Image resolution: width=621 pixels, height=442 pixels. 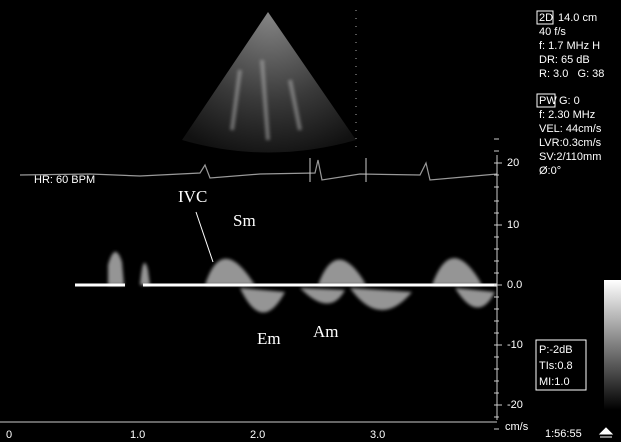 What do you see at coordinates (513, 163) in the screenshot?
I see `velocity-tick: 20` at bounding box center [513, 163].